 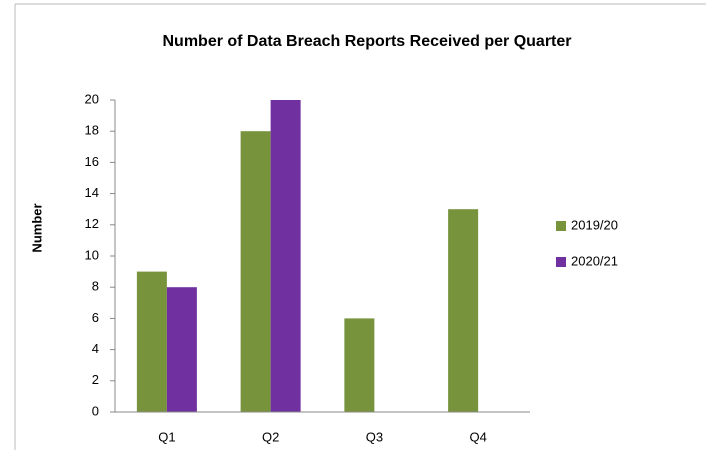 What do you see at coordinates (92, 130) in the screenshot?
I see `y-tick-label: 18` at bounding box center [92, 130].